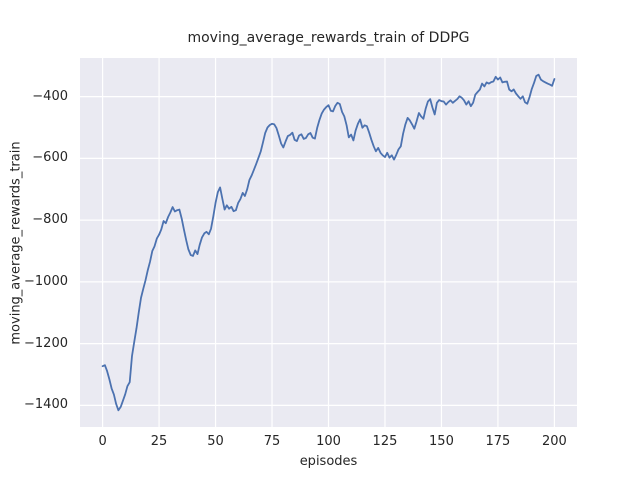 Image resolution: width=640 pixels, height=480 pixels. Describe the element at coordinates (46, 405) in the screenshot. I see `y-tick-label: −1400` at that location.